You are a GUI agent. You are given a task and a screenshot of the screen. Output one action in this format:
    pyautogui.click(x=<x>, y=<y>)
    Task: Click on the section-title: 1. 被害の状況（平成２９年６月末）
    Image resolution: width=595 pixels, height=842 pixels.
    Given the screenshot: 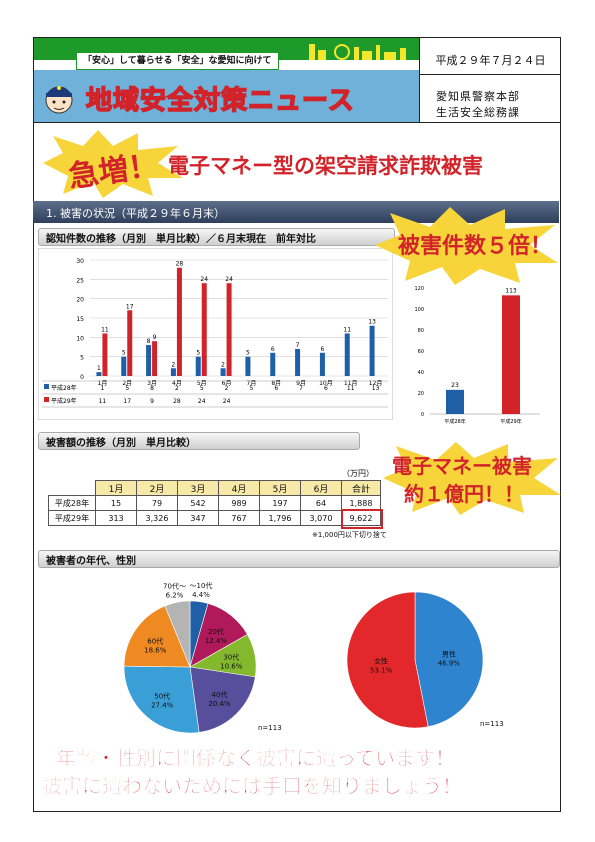 What is the action you would take?
    pyautogui.click(x=135, y=213)
    